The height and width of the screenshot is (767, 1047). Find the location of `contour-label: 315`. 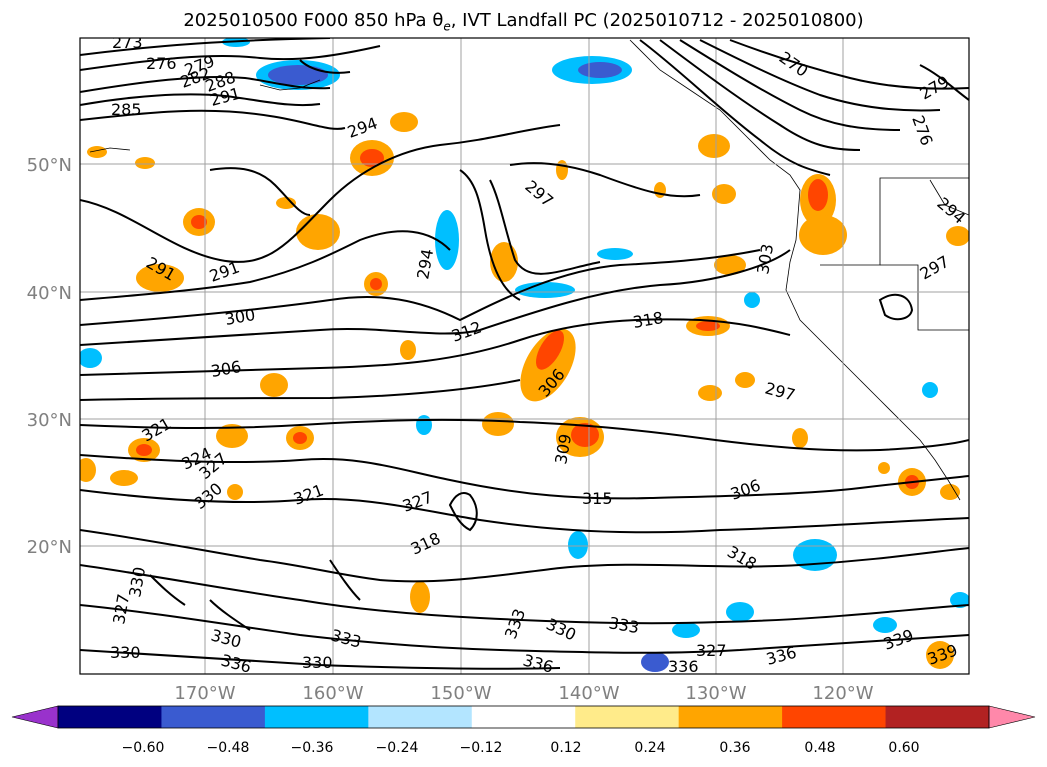

contour-label: 315 is located at coordinates (597, 498).